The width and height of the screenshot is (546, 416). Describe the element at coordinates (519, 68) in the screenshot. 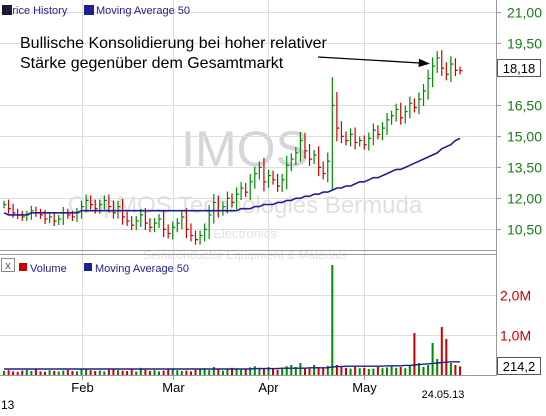

I see `current-price-tag: 18,18` at that location.